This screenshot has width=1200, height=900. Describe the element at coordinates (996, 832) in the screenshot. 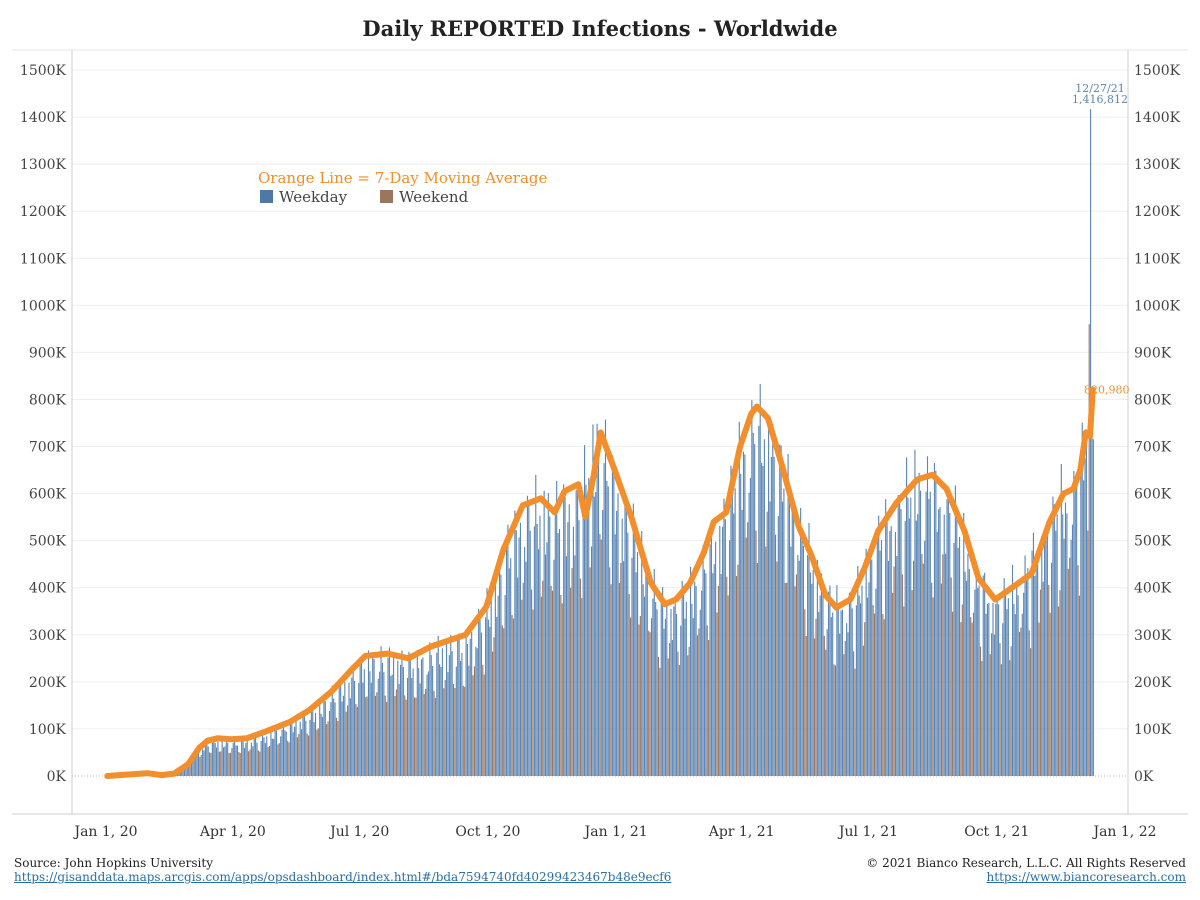

I see `x-tick-label: Oct 1, 21` at that location.